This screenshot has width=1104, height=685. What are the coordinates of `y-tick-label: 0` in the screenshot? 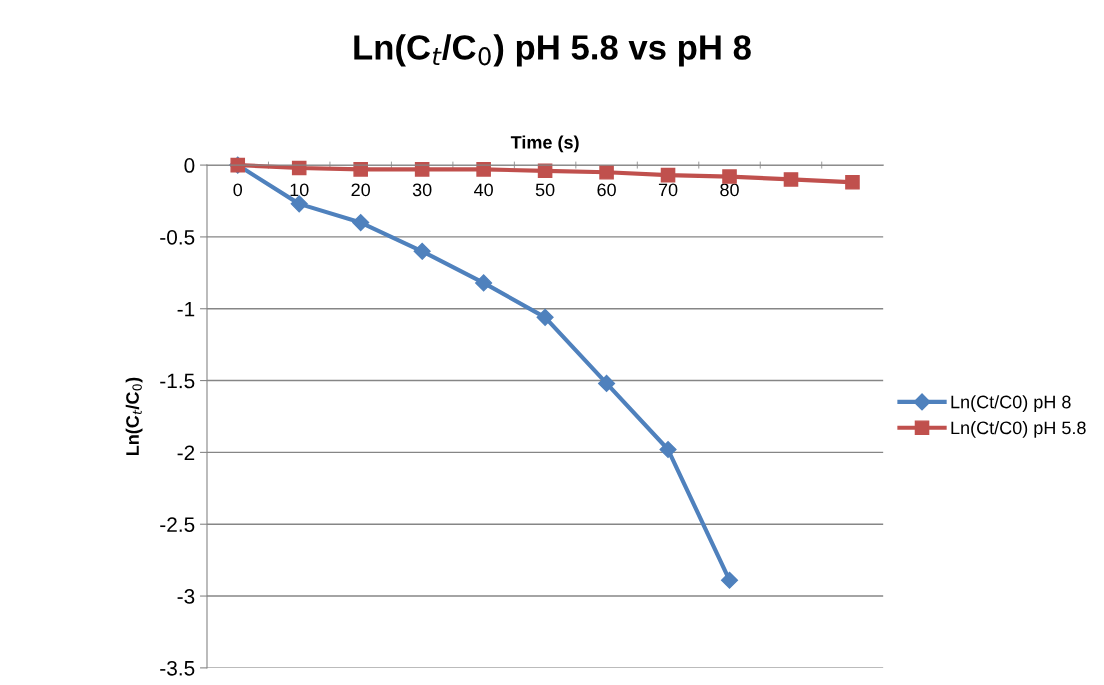 It's located at (189, 165).